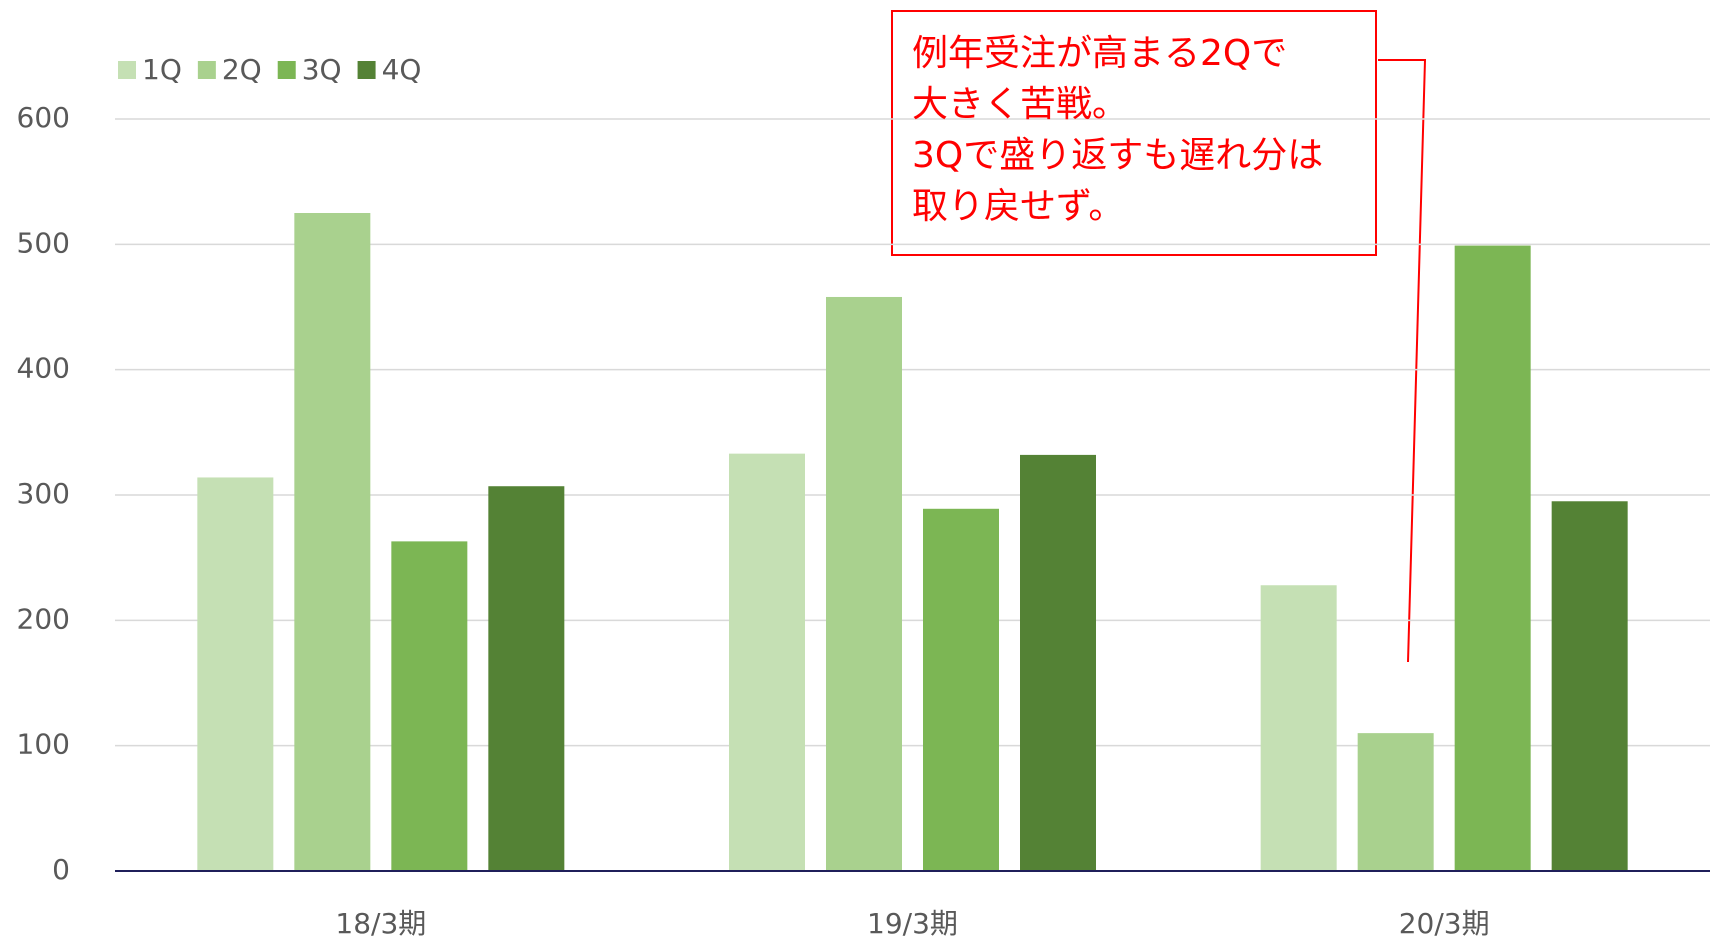  Describe the element at coordinates (1020, 104) in the screenshot. I see `annotation-text: 大きく苦戦。` at that location.